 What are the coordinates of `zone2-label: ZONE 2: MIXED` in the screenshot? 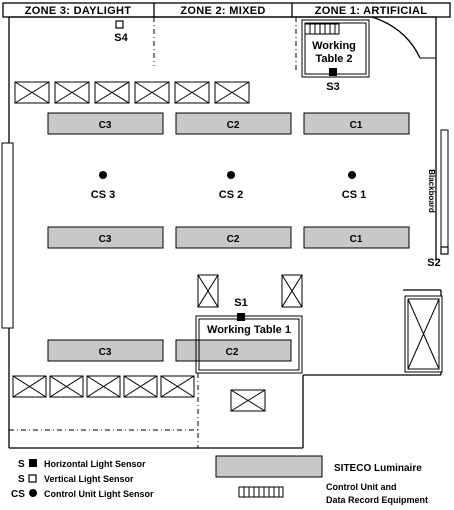 It's located at (222, 11).